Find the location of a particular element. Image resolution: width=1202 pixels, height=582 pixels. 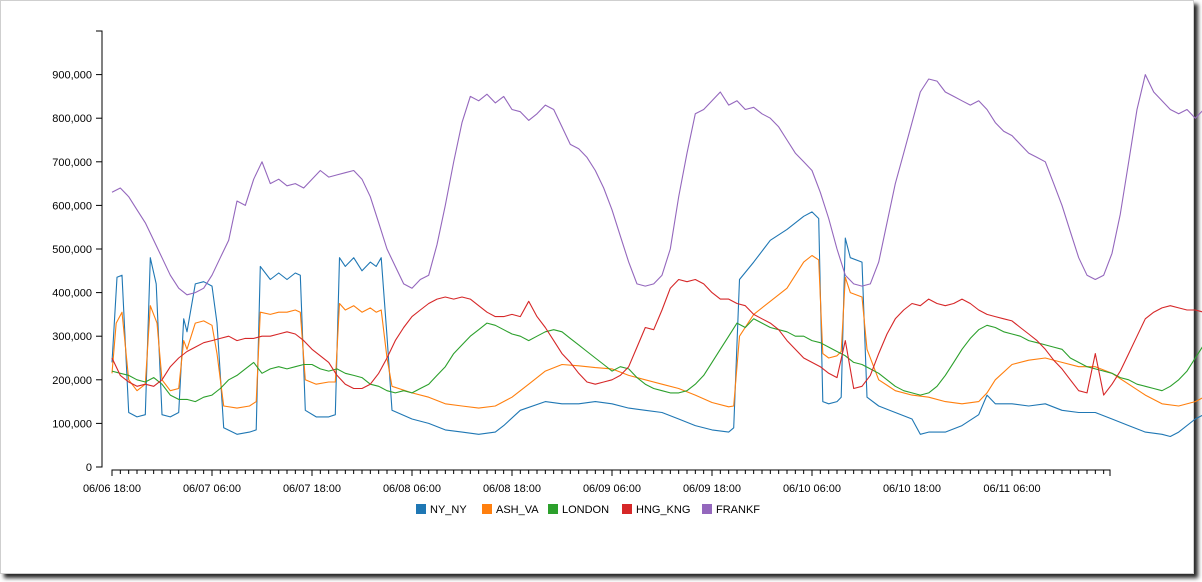

y-tick-label: 900,000 is located at coordinates (72, 76).